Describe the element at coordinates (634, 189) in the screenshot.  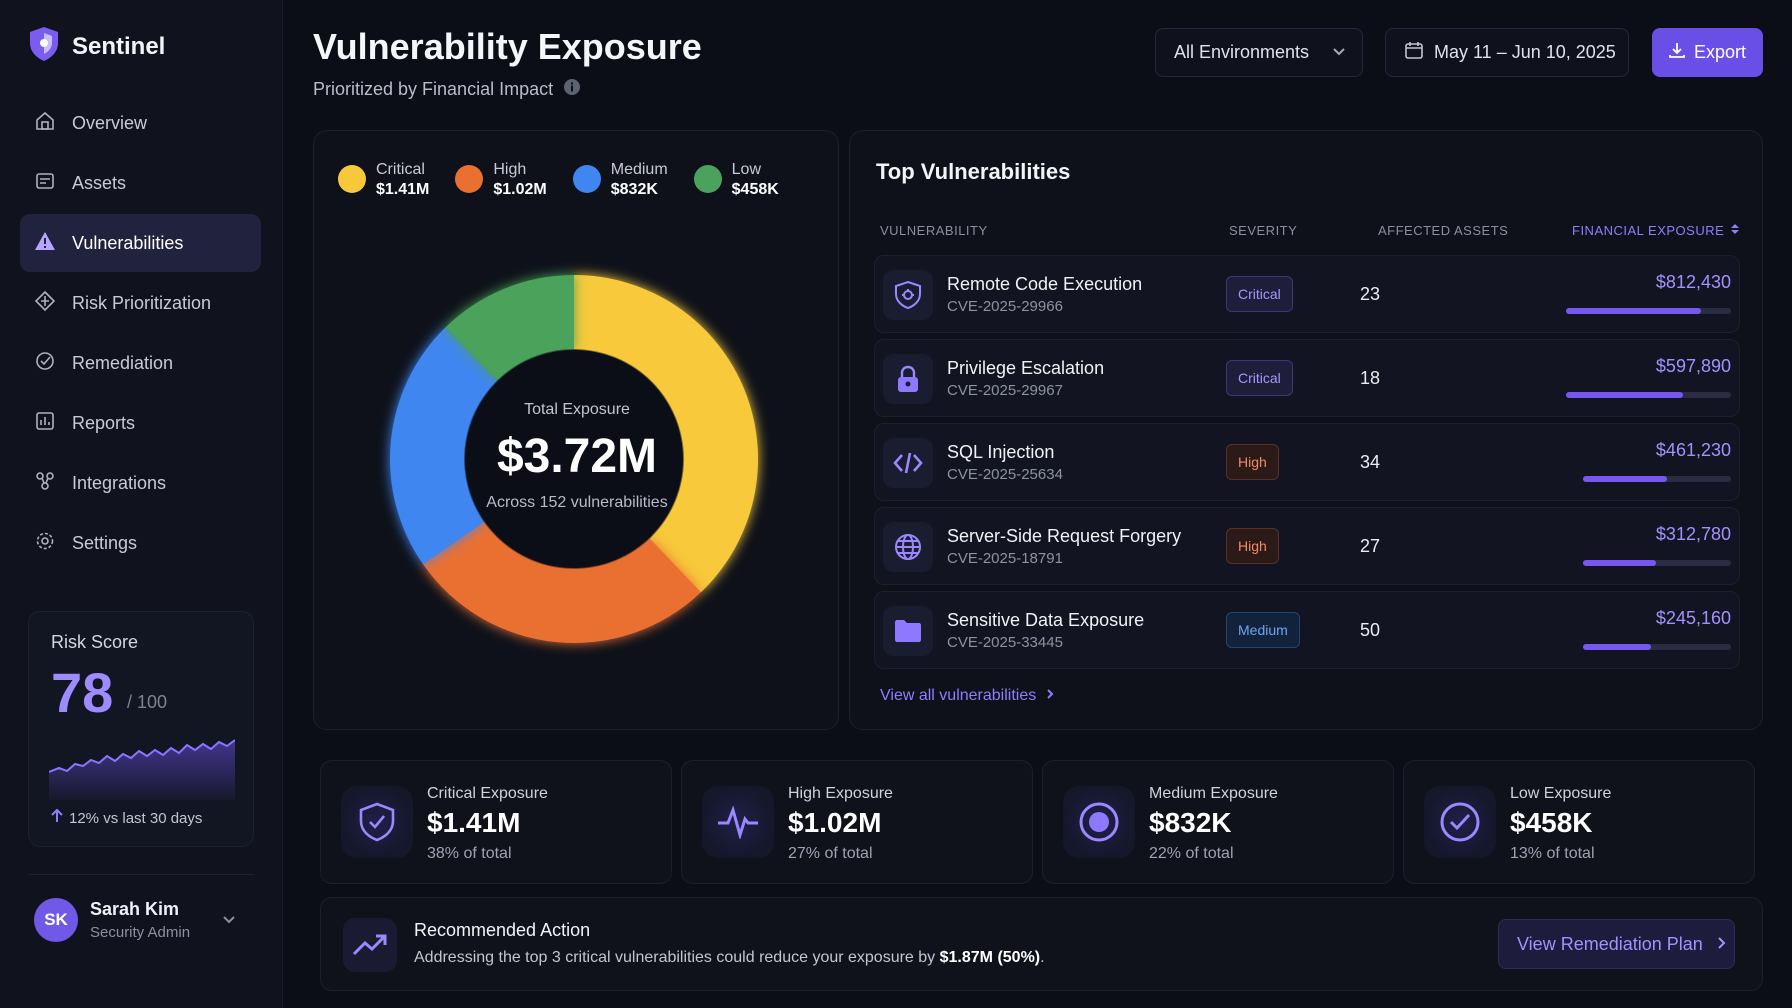
I see `legend-value: $832K` at that location.